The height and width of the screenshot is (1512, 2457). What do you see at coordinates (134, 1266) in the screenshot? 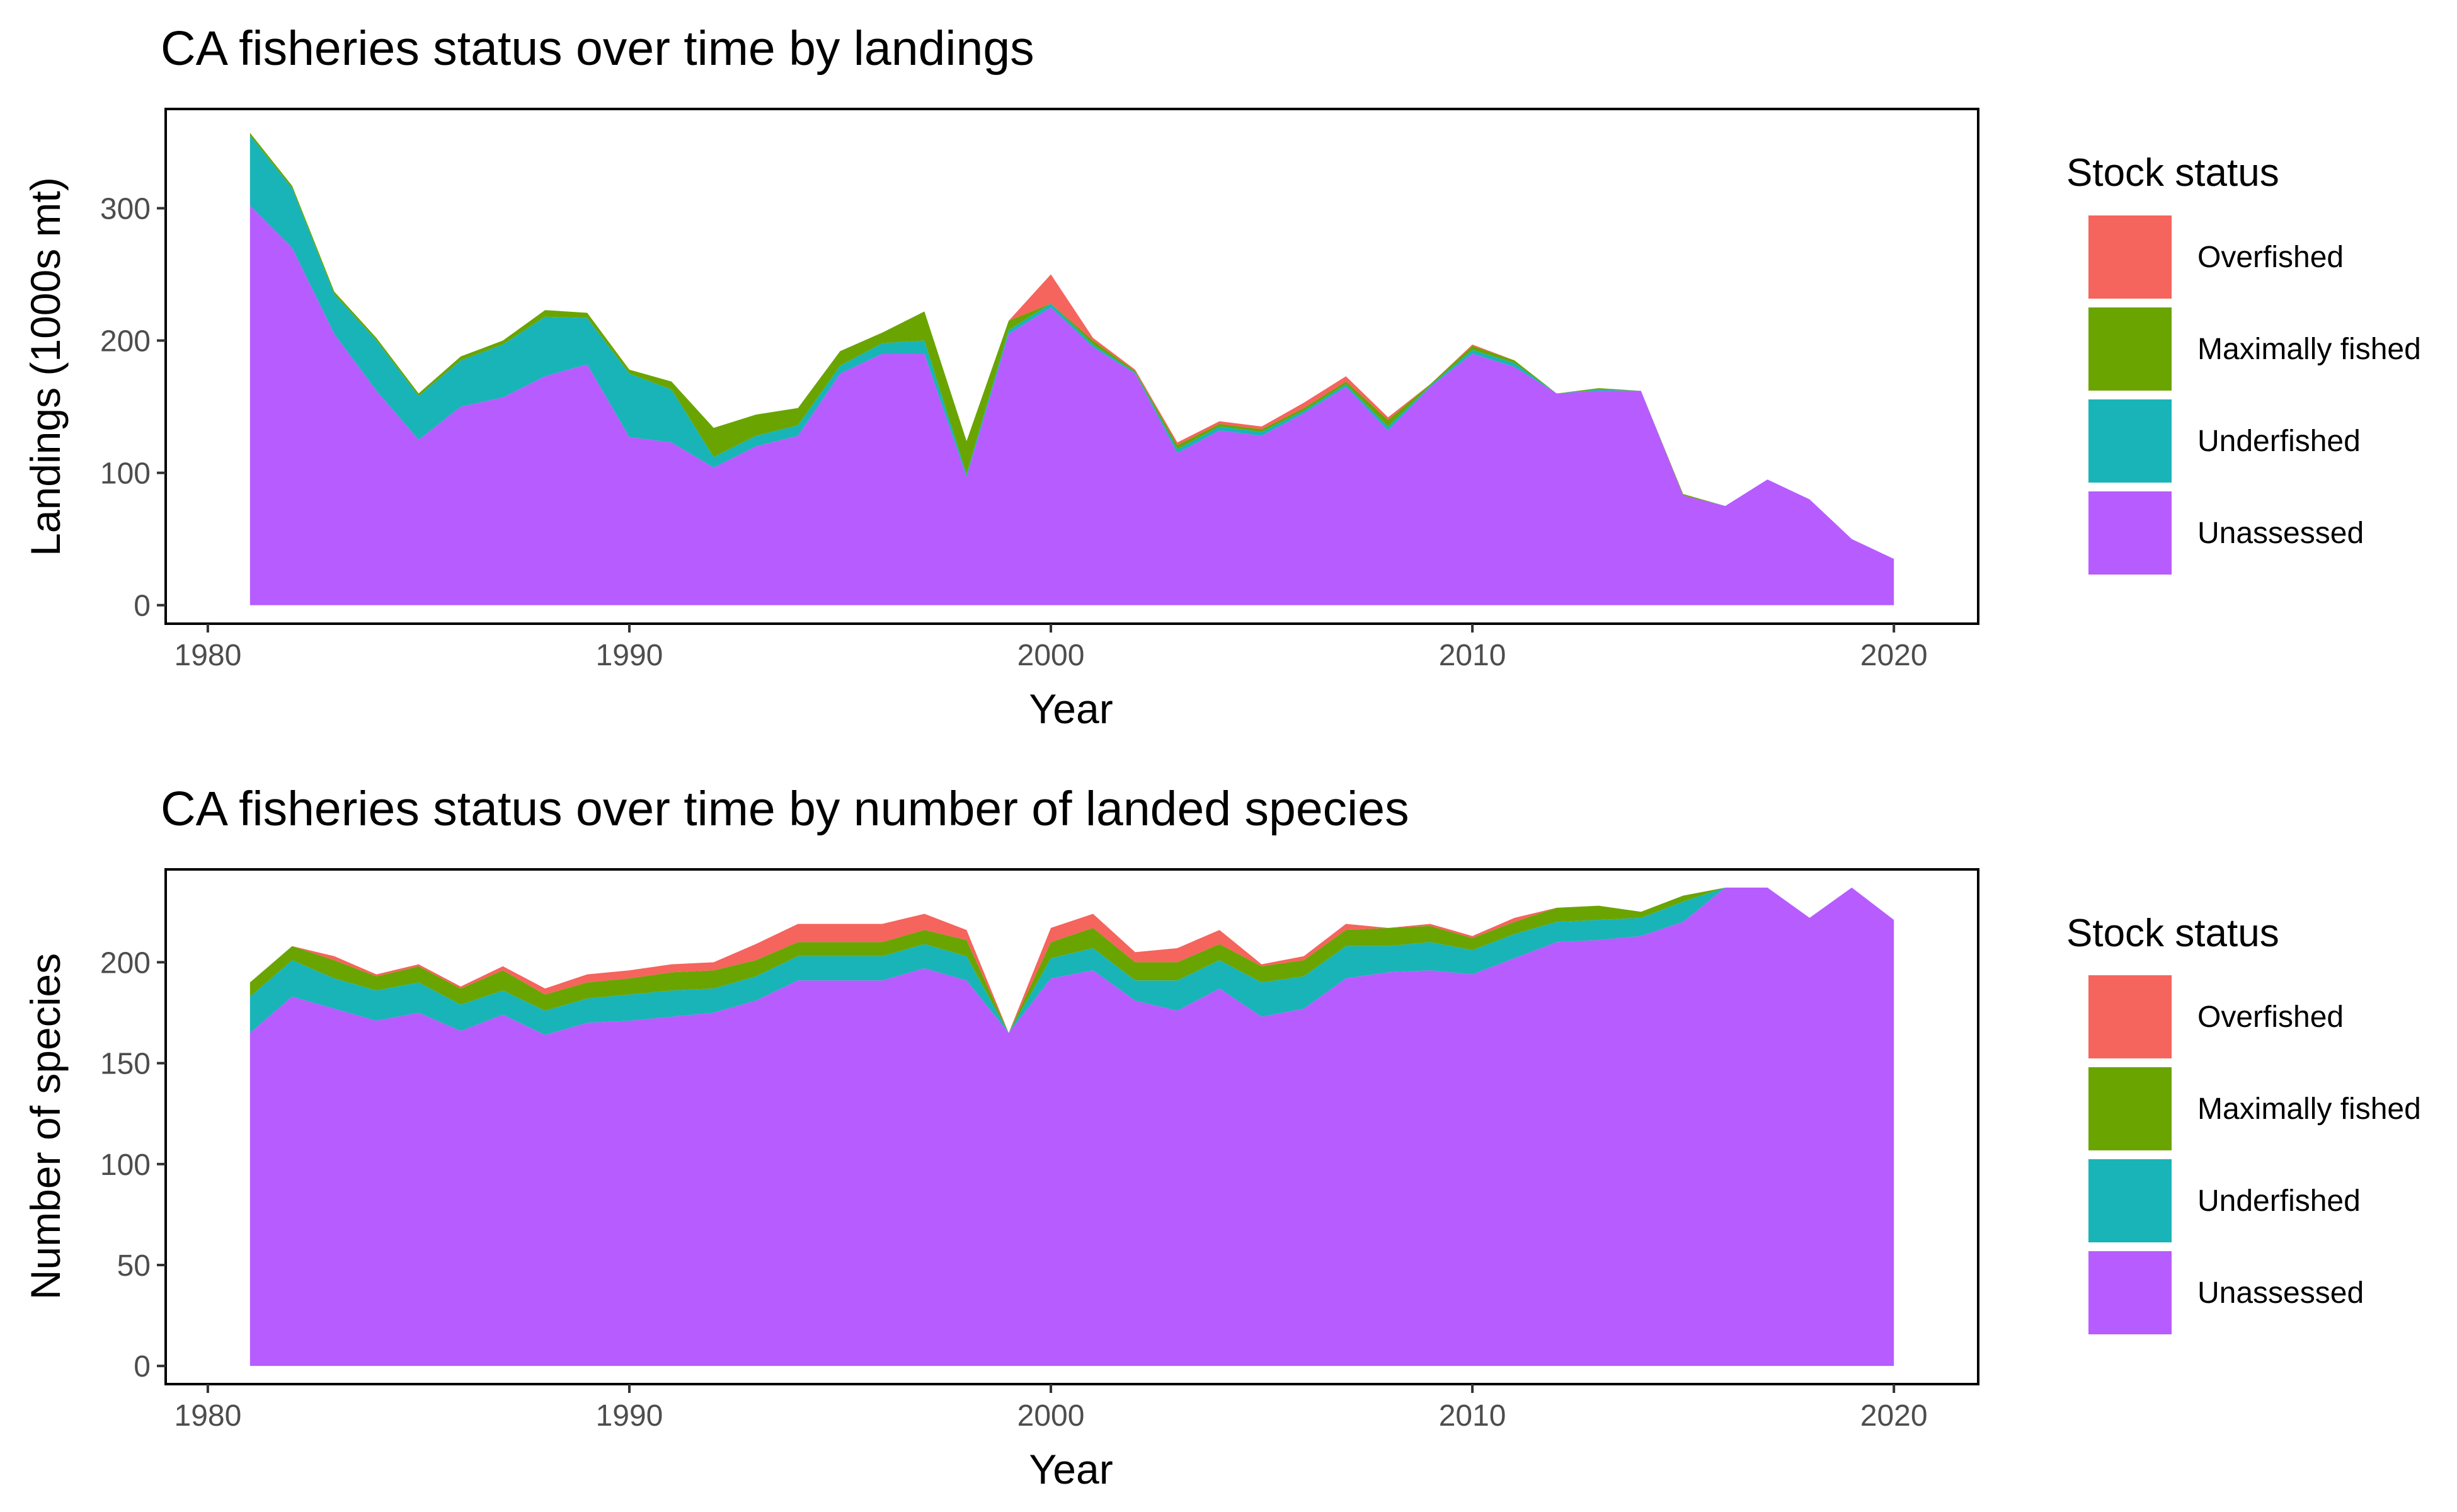
I see `y-tick-label: 50` at bounding box center [134, 1266].